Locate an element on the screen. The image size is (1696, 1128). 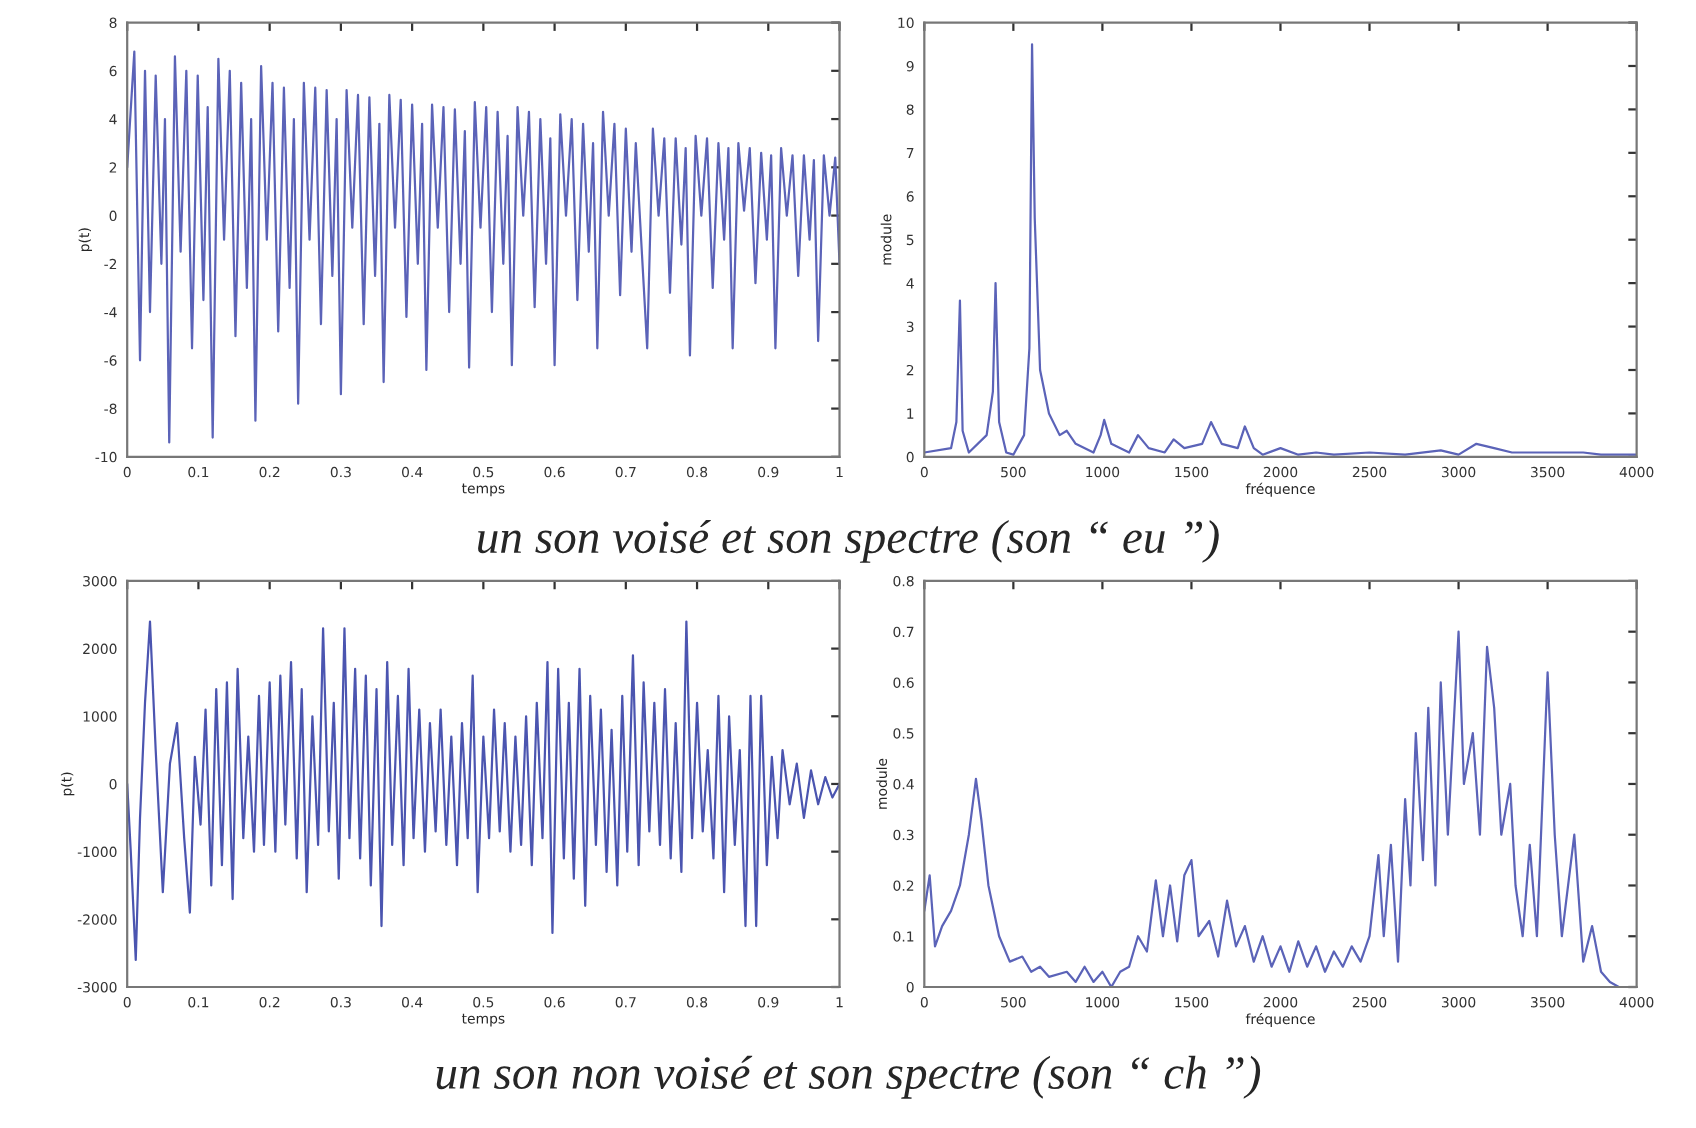
text: un son voisé et son spectre (son “ eu ”) is located at coordinates (848, 541).